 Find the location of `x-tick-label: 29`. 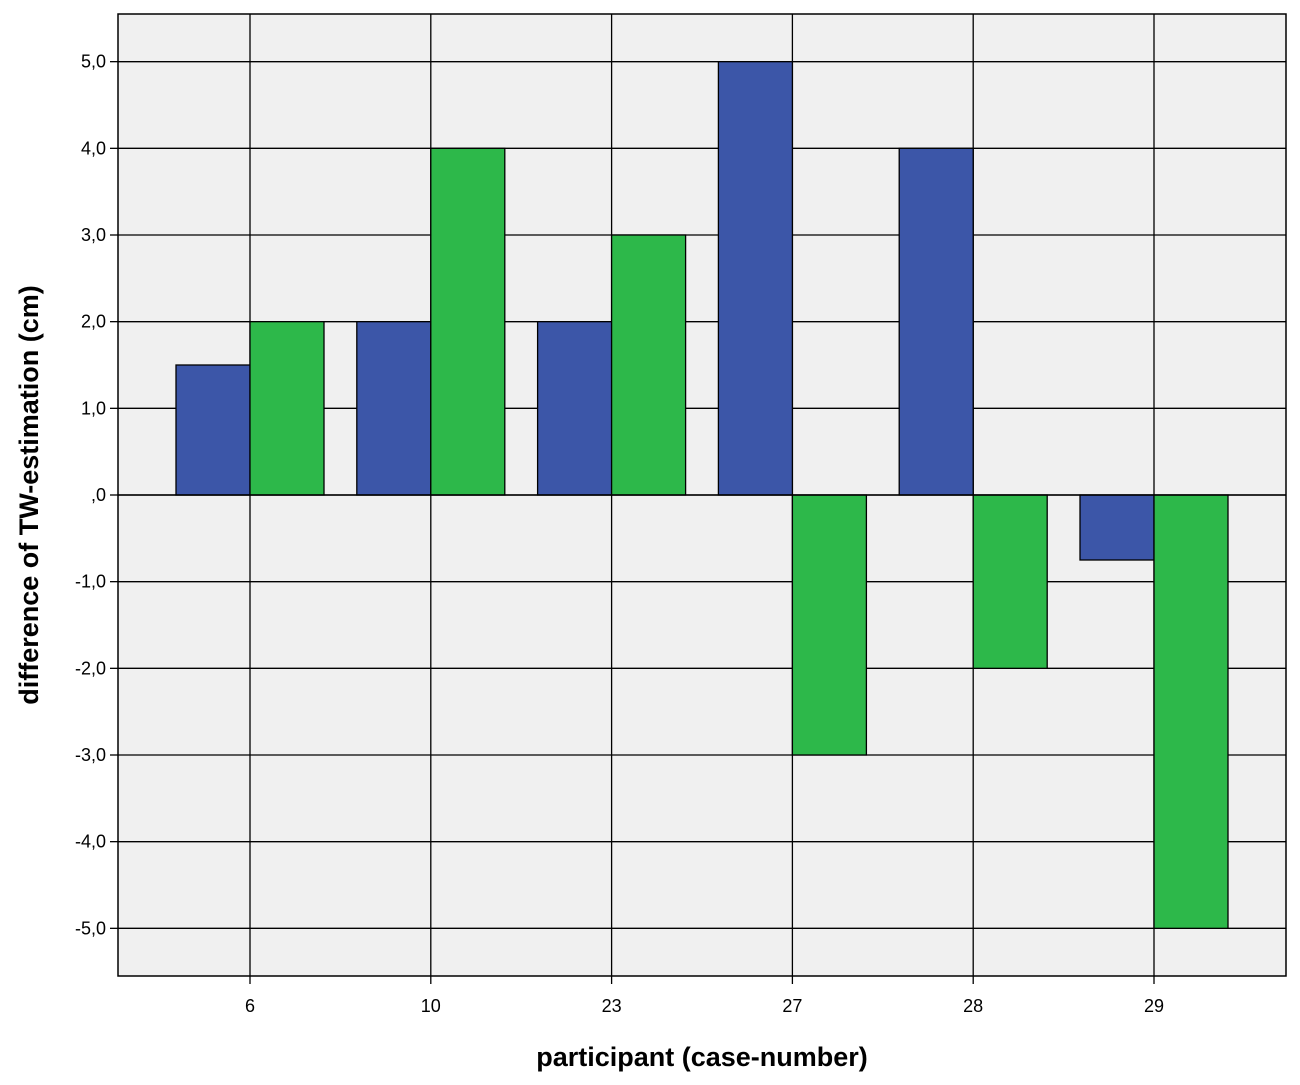

x-tick-label: 29 is located at coordinates (1154, 1006).